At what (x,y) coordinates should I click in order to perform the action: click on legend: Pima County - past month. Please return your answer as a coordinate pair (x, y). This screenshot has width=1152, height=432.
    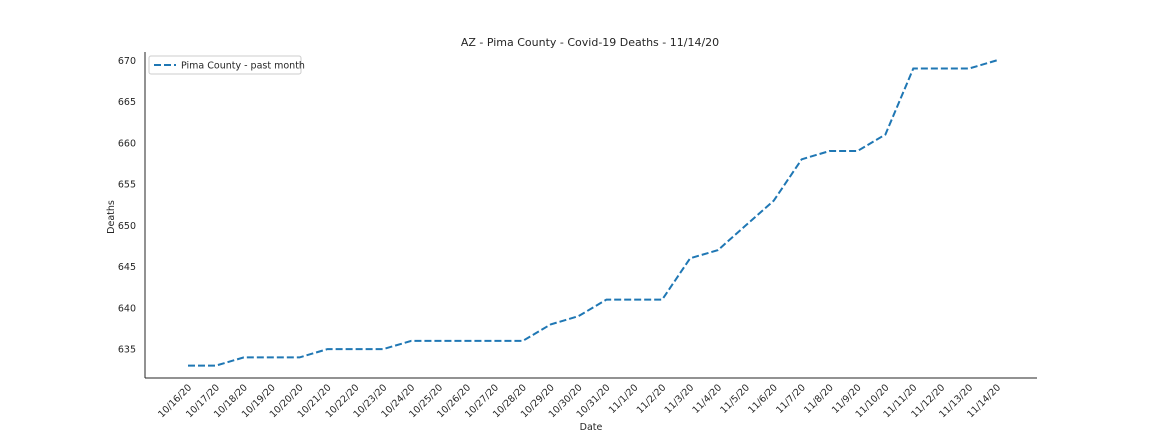
    Looking at the image, I should click on (226, 65).